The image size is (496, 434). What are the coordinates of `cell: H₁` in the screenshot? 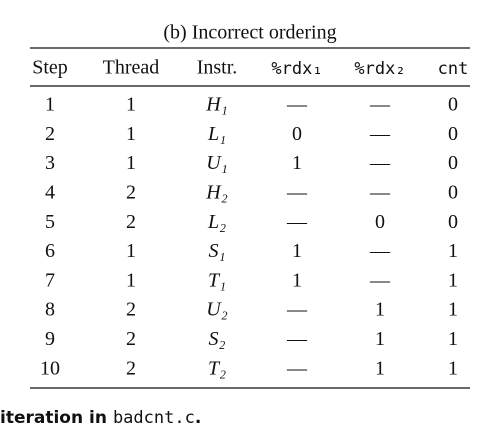 It's located at (216, 105).